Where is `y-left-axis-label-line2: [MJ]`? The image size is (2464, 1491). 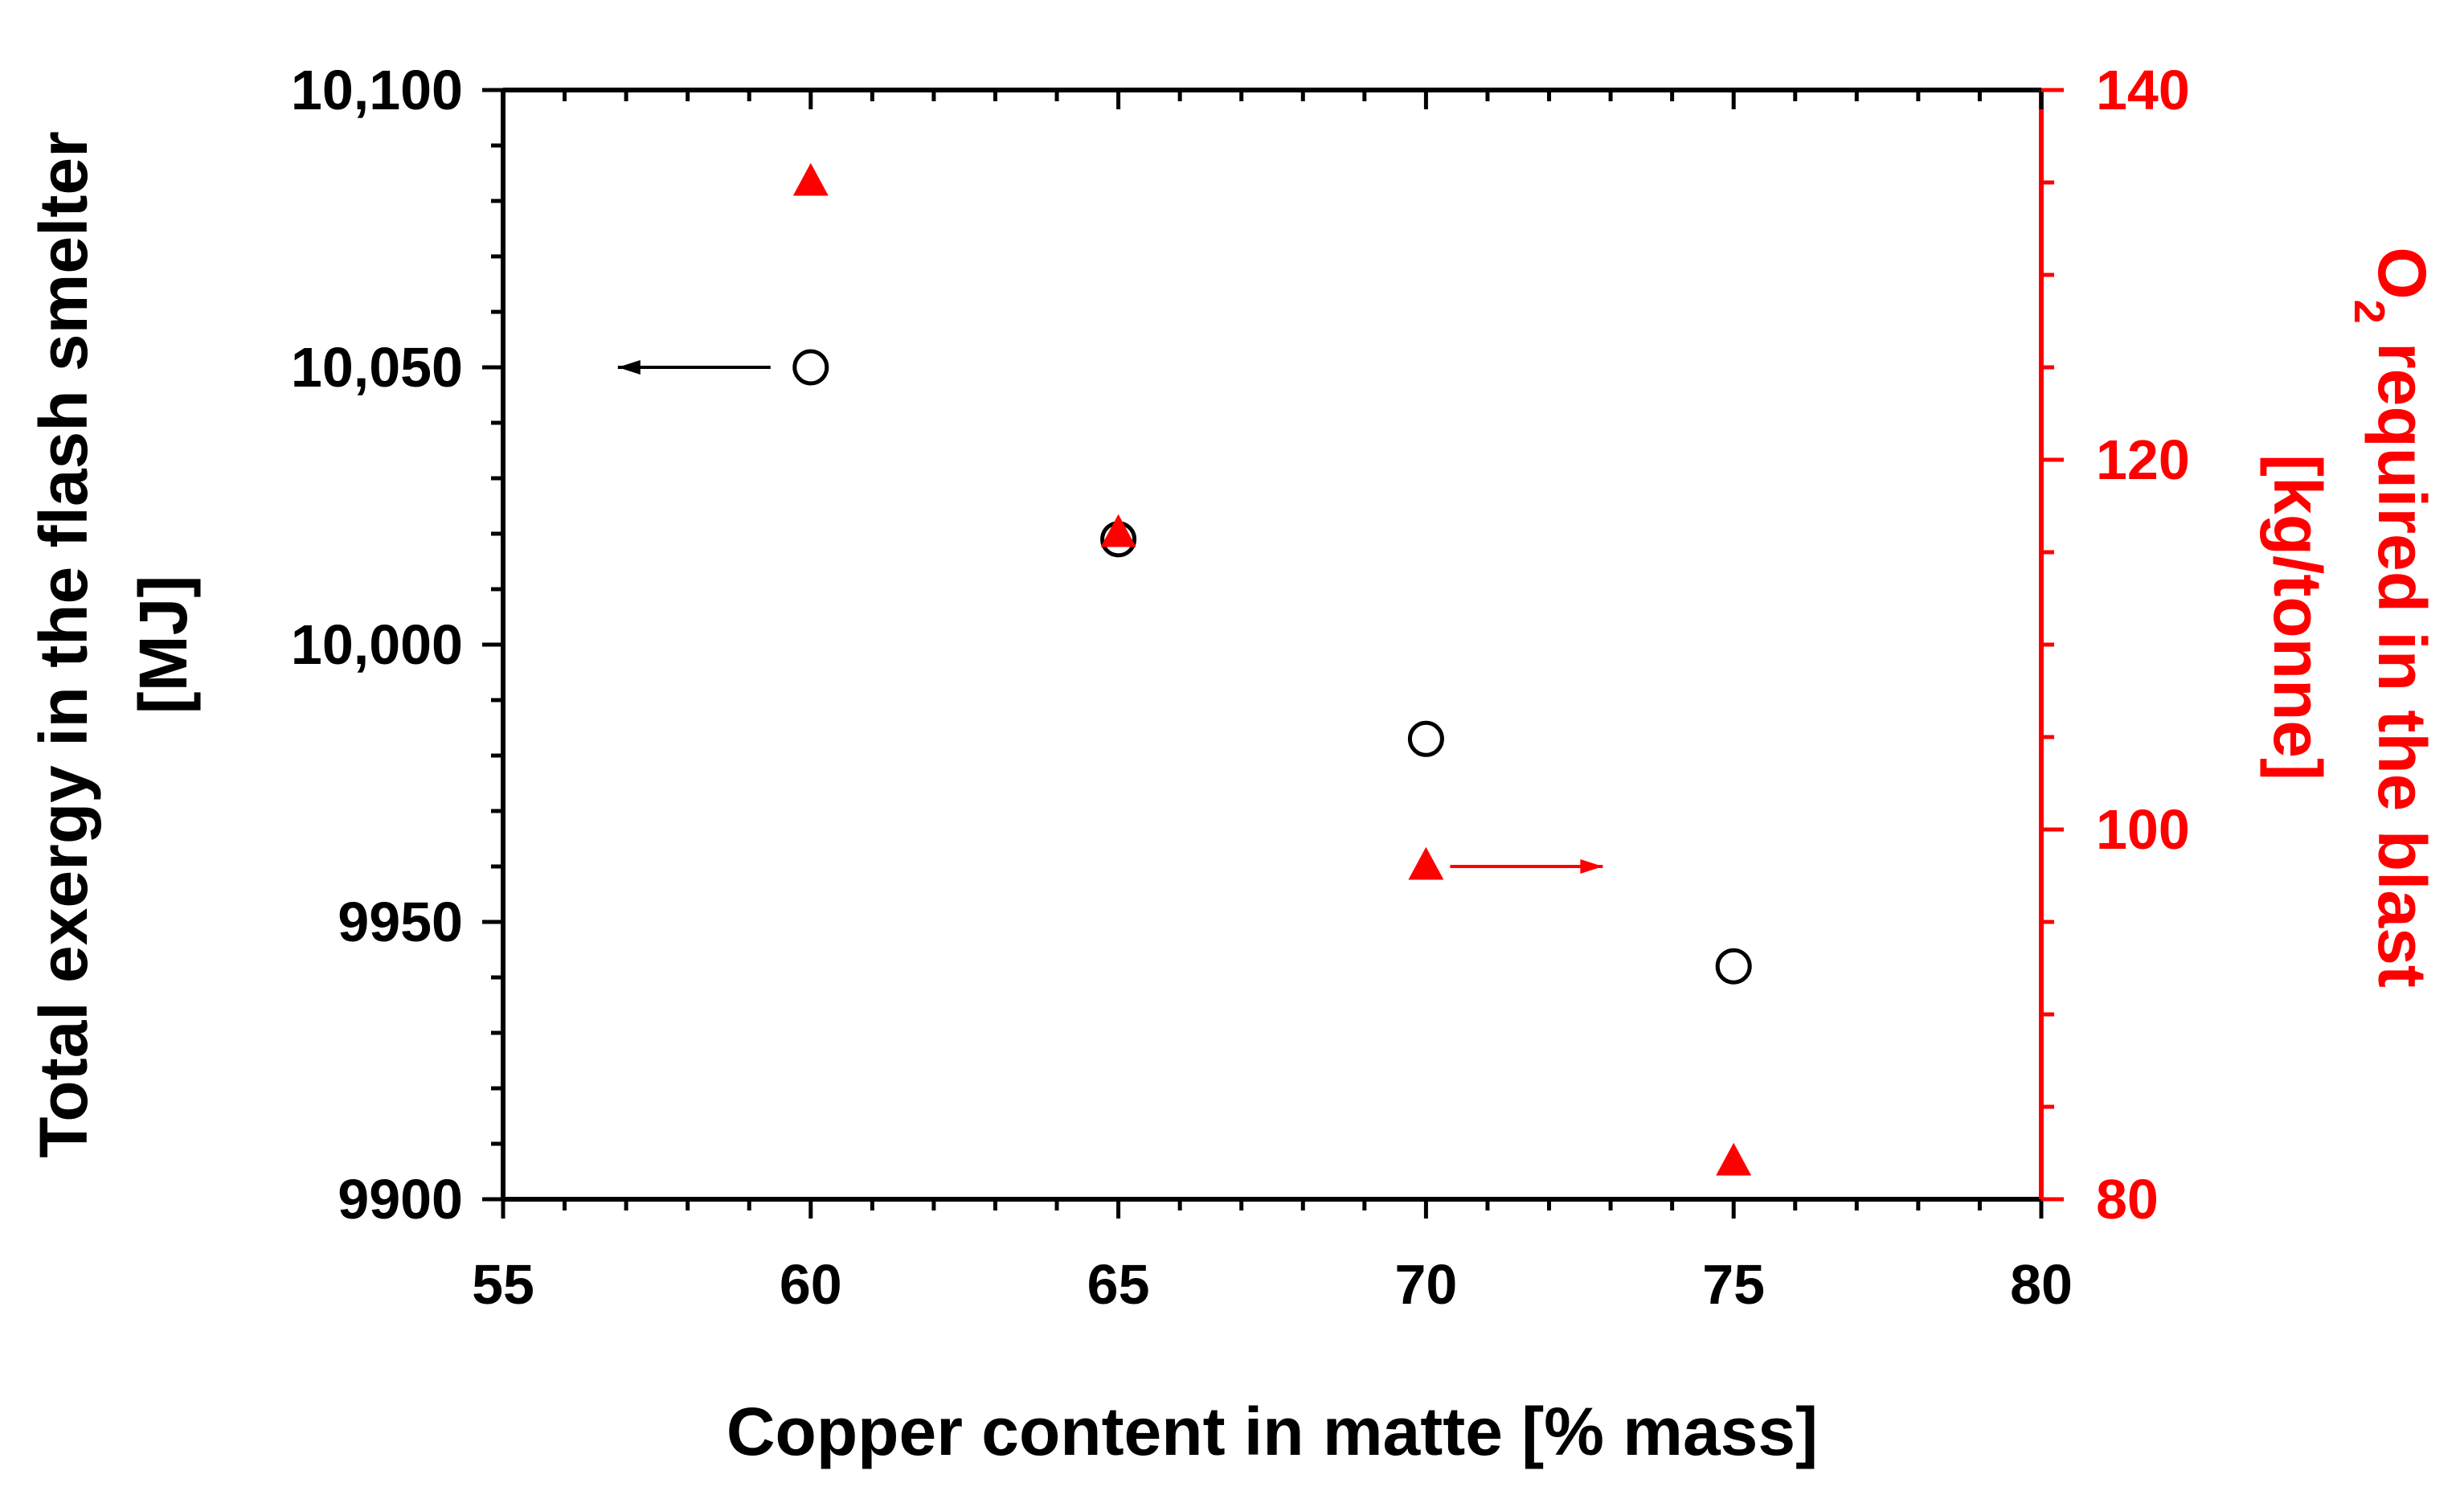 y-left-axis-label-line2: [MJ] is located at coordinates (163, 645).